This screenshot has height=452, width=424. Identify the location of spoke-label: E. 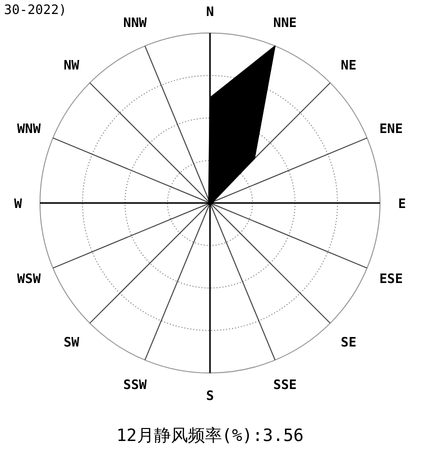
(402, 204).